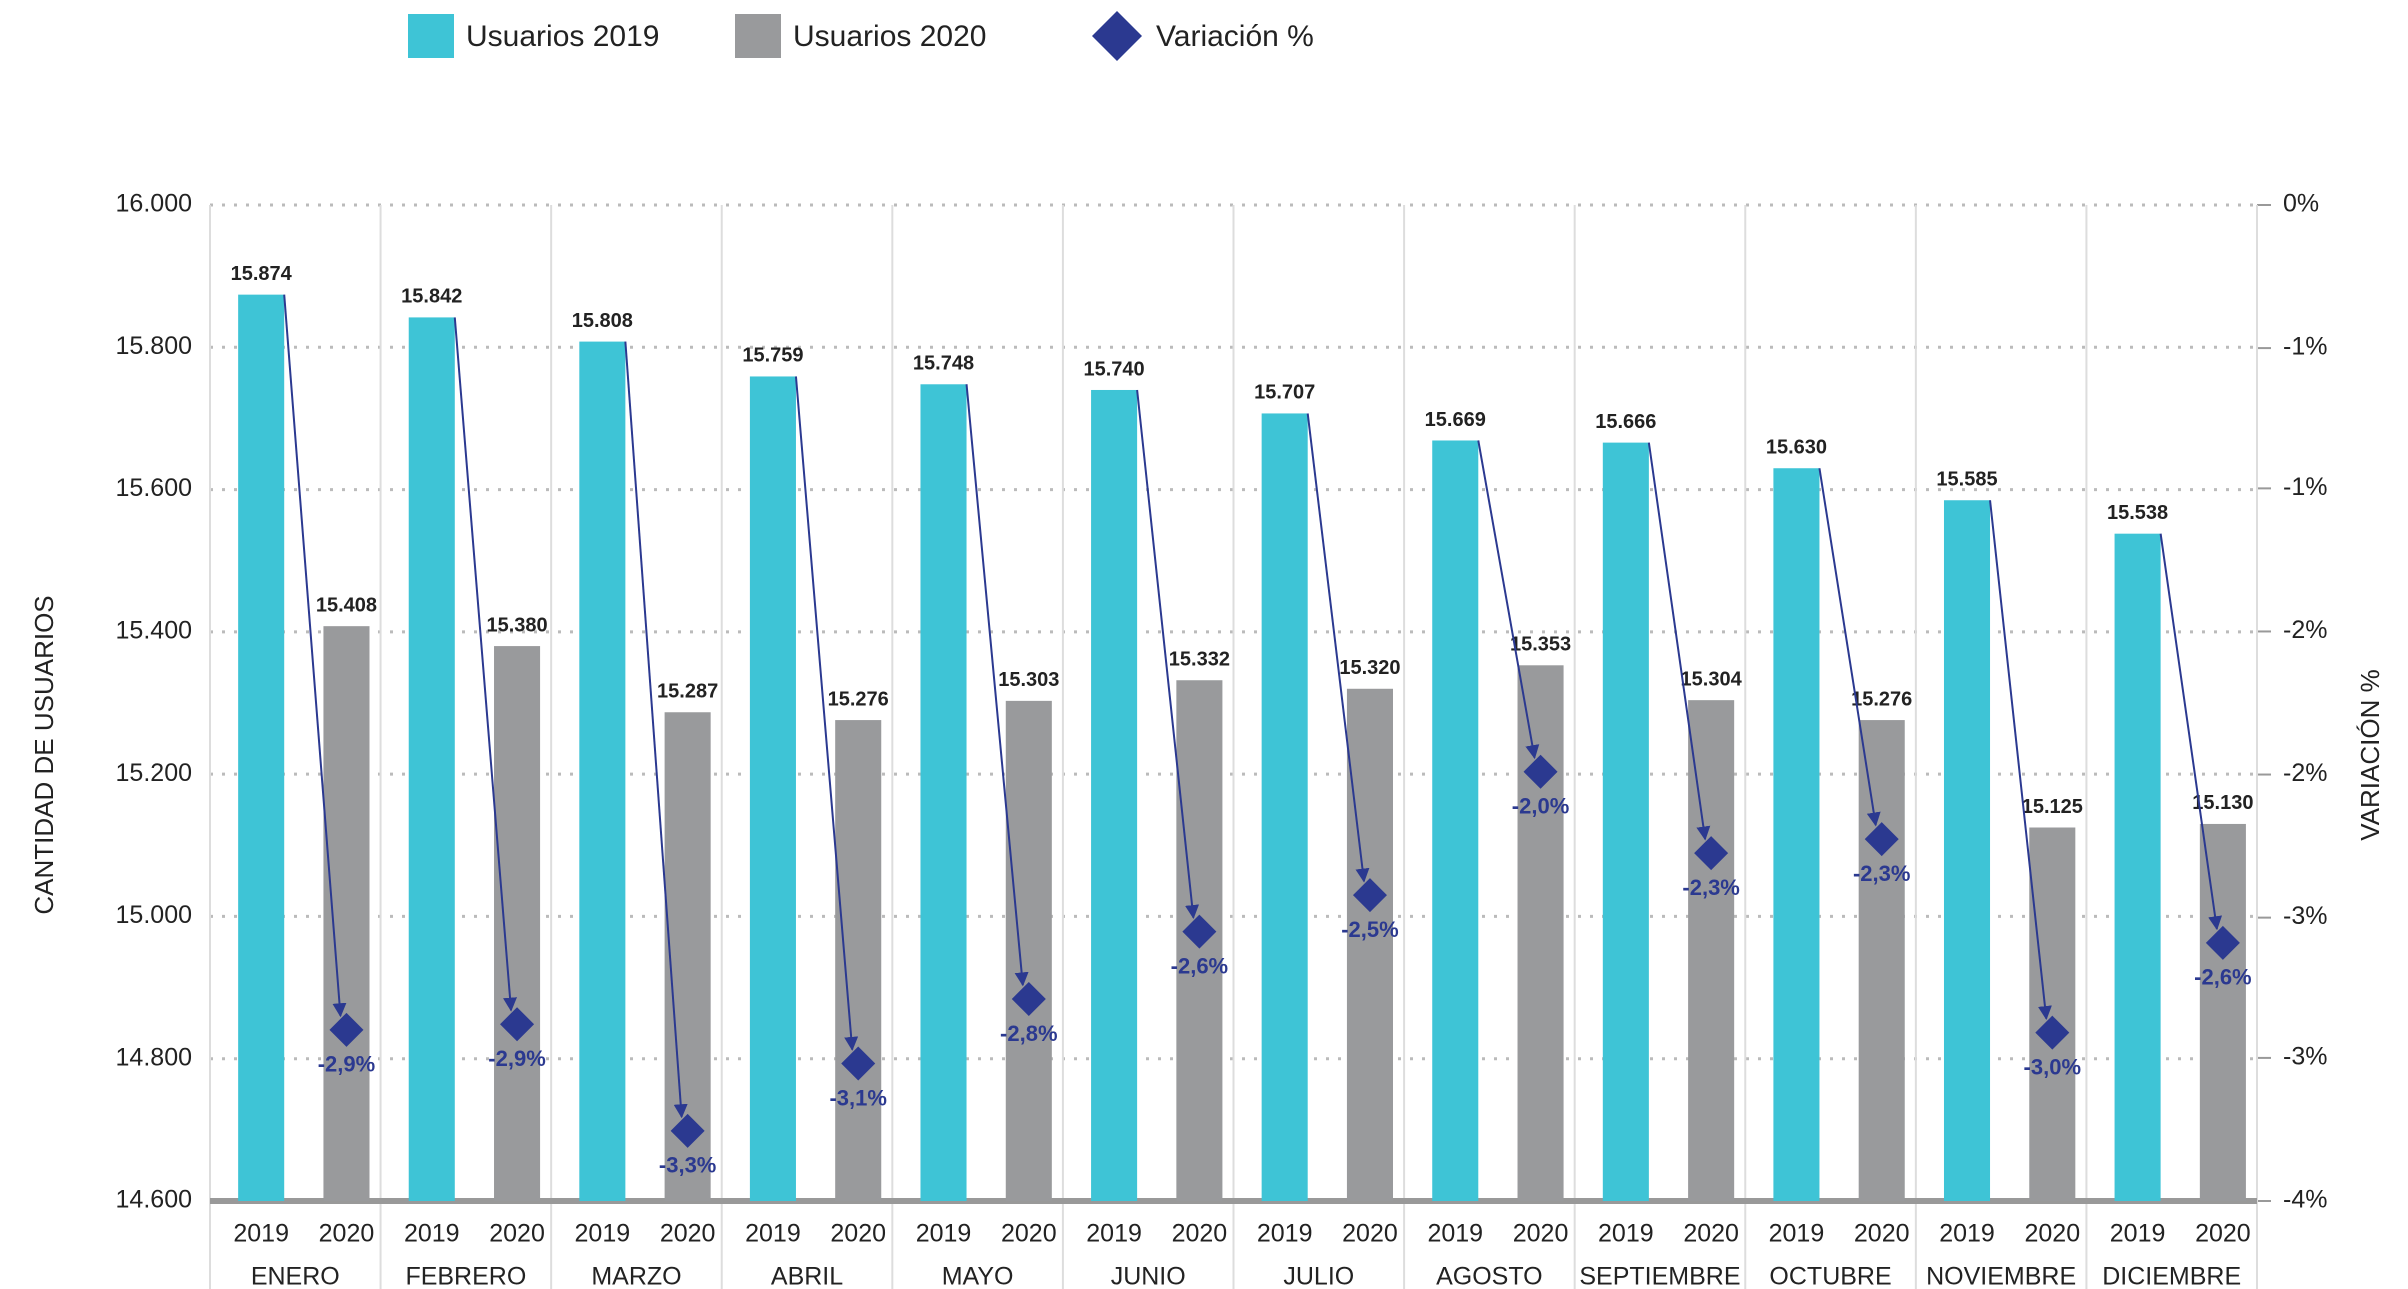 Image resolution: width=2408 pixels, height=1289 pixels. Describe the element at coordinates (2305, 1200) in the screenshot. I see `y2-tick-label: -4%` at that location.